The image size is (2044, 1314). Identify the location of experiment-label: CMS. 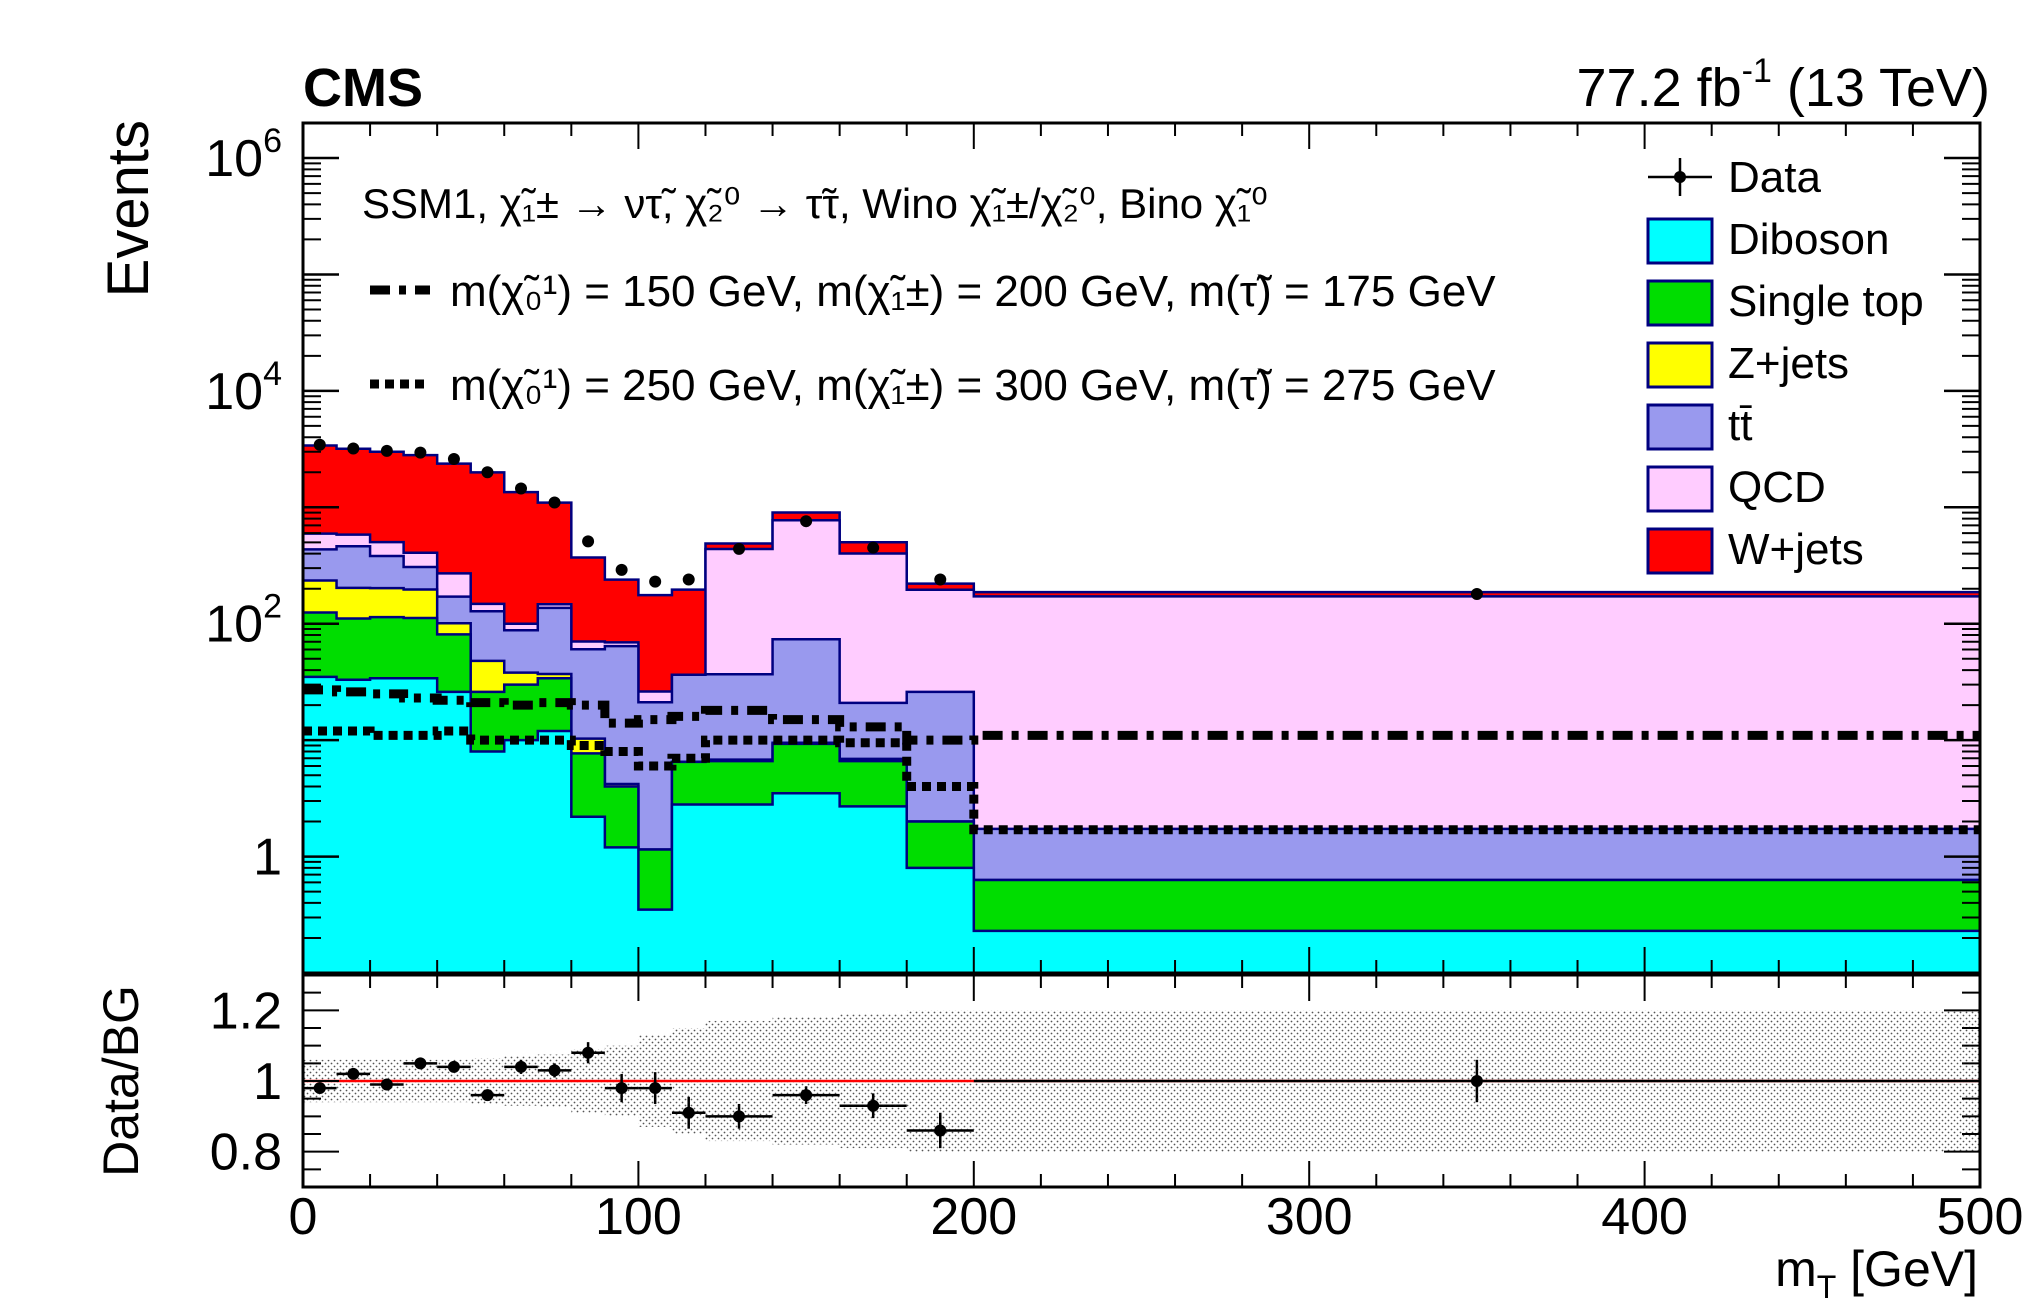
(363, 88).